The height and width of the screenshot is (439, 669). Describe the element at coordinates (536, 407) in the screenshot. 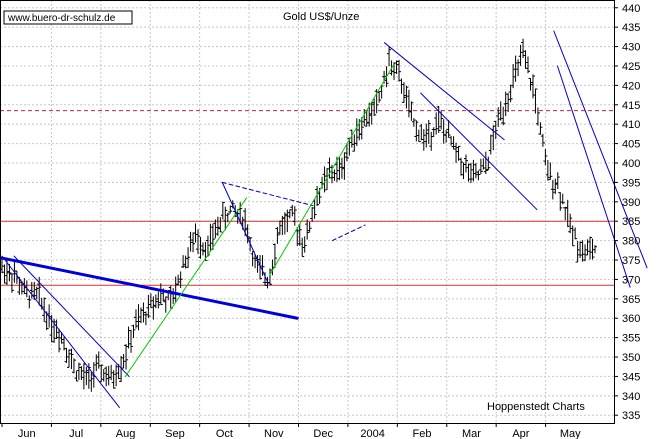

I see `chart-credit: Hoppenstedt Charts` at that location.